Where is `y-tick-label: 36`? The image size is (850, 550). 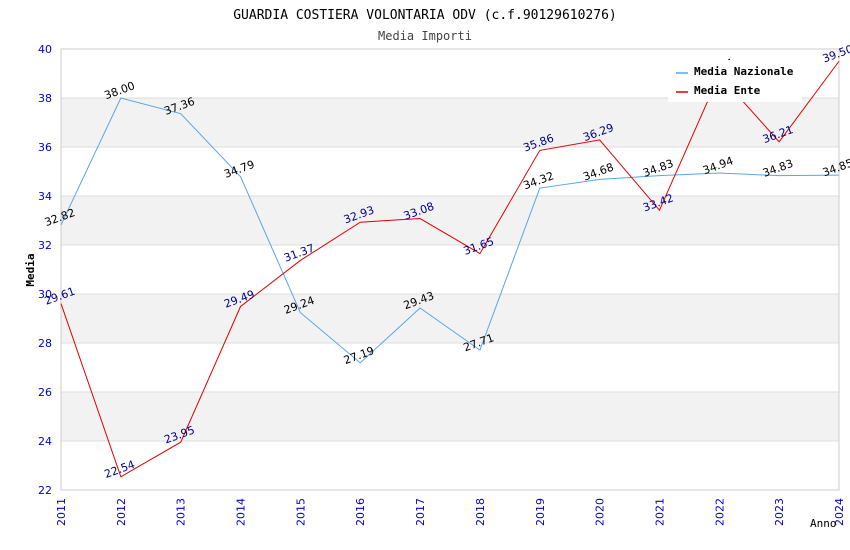 y-tick-label: 36 is located at coordinates (45, 147).